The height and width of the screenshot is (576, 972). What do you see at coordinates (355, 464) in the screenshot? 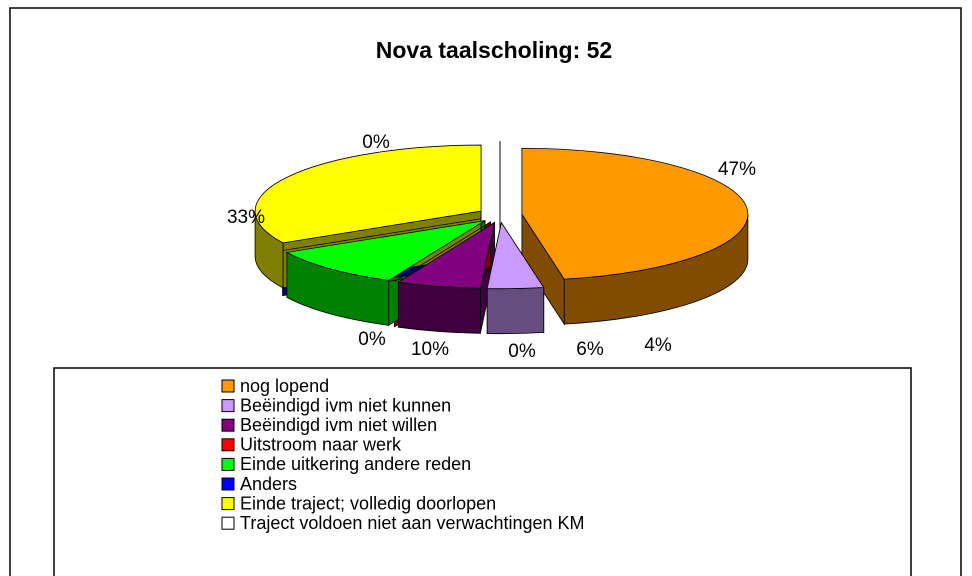
I see `legend-label: Einde uitkering andere reden` at bounding box center [355, 464].